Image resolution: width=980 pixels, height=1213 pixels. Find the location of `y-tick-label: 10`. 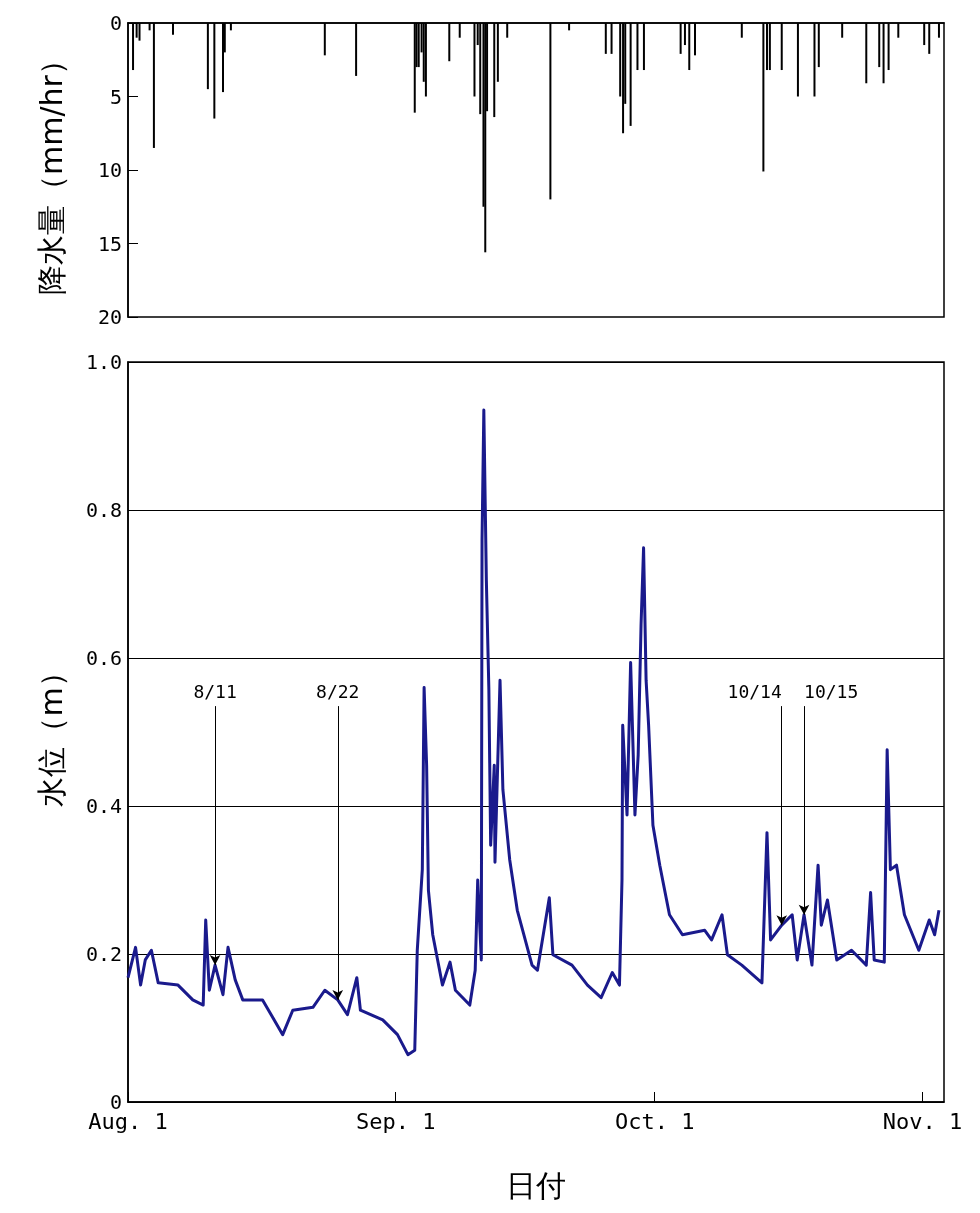

y-tick-label: 10 is located at coordinates (109, 170).